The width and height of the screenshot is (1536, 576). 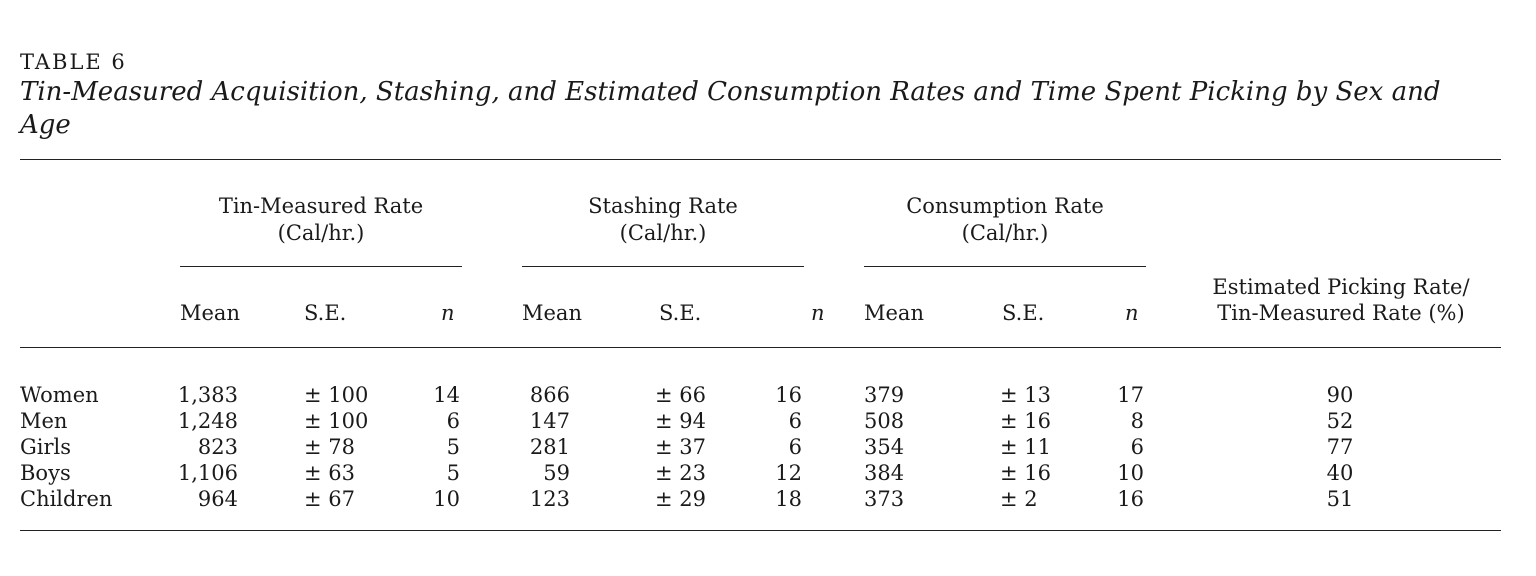 I want to click on tin-se: ± 78, so click(x=329, y=447).